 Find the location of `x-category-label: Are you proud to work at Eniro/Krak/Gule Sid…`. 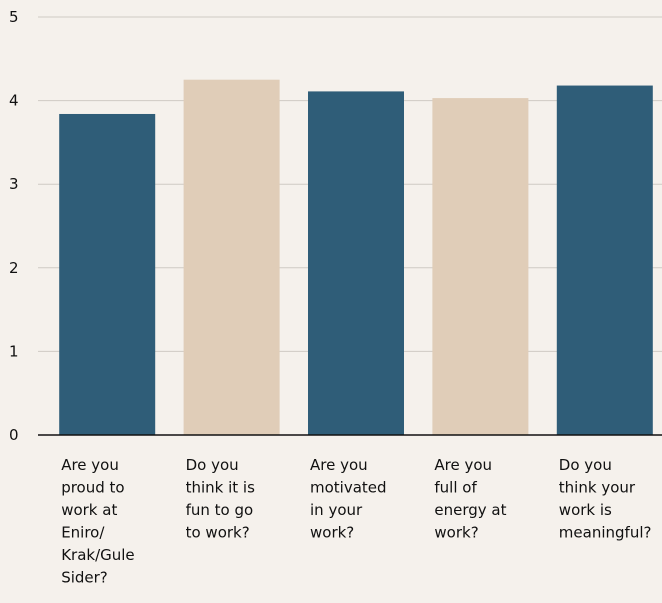

x-category-label: Are you proud to work at Eniro/Krak/Gule Sid… is located at coordinates (97, 521).